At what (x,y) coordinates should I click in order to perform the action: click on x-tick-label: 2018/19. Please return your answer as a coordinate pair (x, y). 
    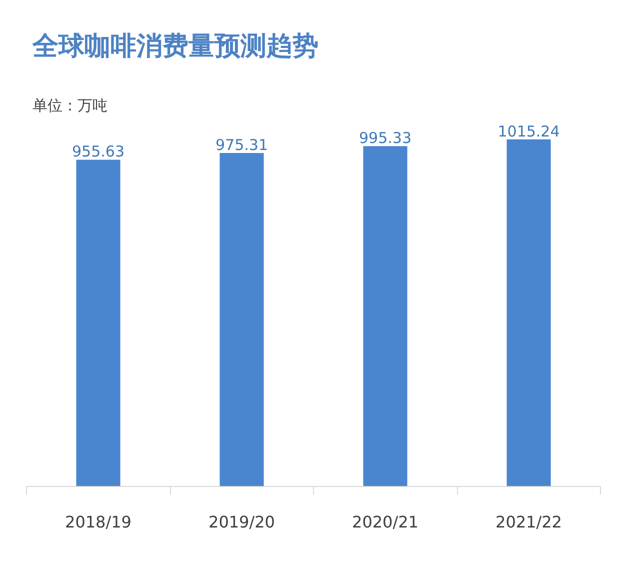
    Looking at the image, I should click on (98, 522).